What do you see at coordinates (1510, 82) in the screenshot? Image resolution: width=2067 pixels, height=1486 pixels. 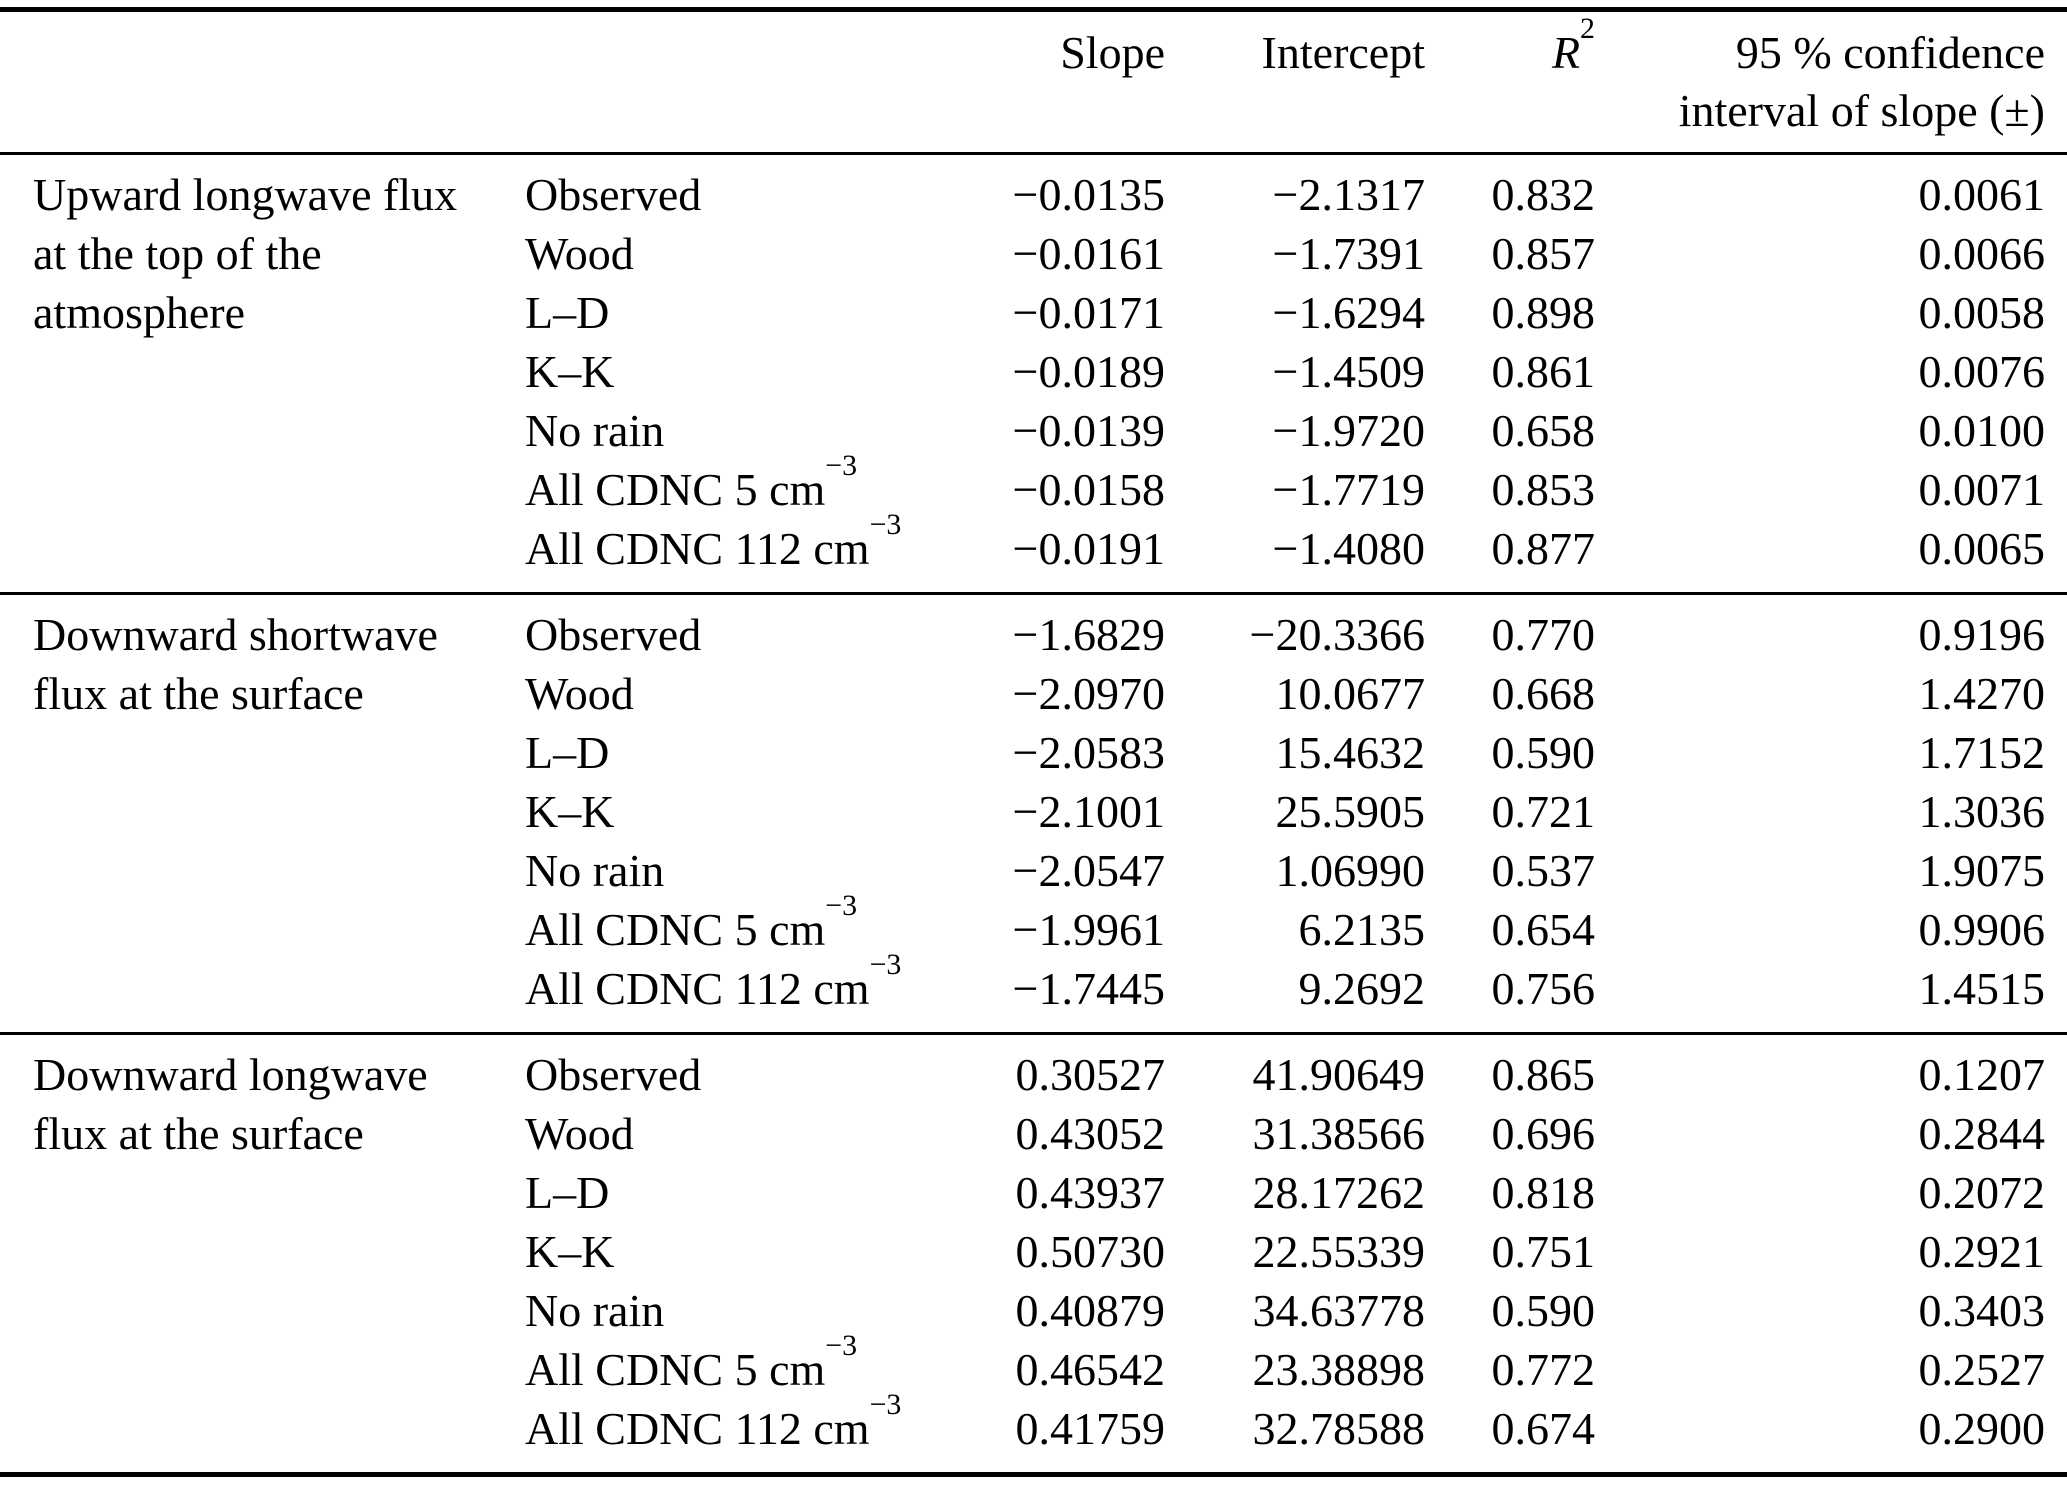 I see `col-header-r2: R2` at bounding box center [1510, 82].